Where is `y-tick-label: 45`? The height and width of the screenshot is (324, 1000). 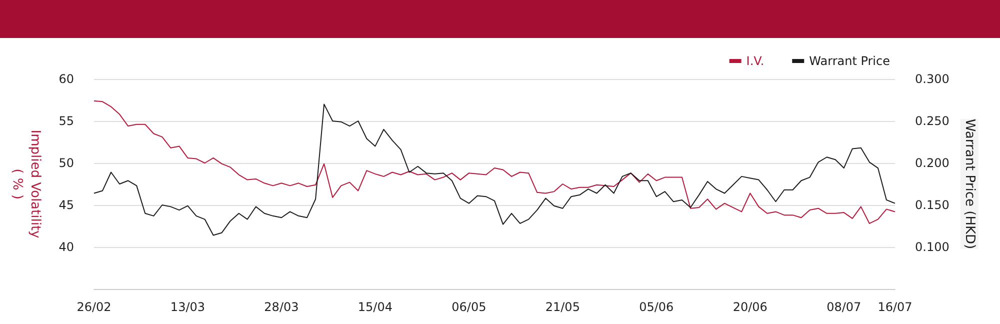
y-tick-label: 45 is located at coordinates (66, 205).